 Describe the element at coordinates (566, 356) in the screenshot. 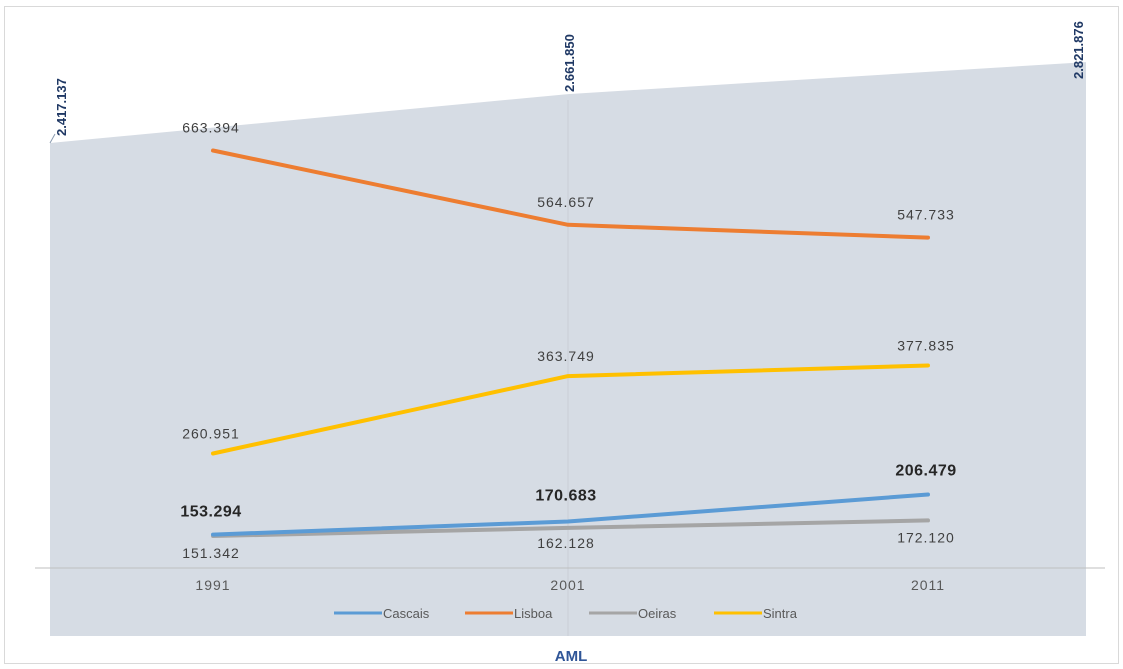

I see `data-label-sintra-2001: 363.749` at that location.